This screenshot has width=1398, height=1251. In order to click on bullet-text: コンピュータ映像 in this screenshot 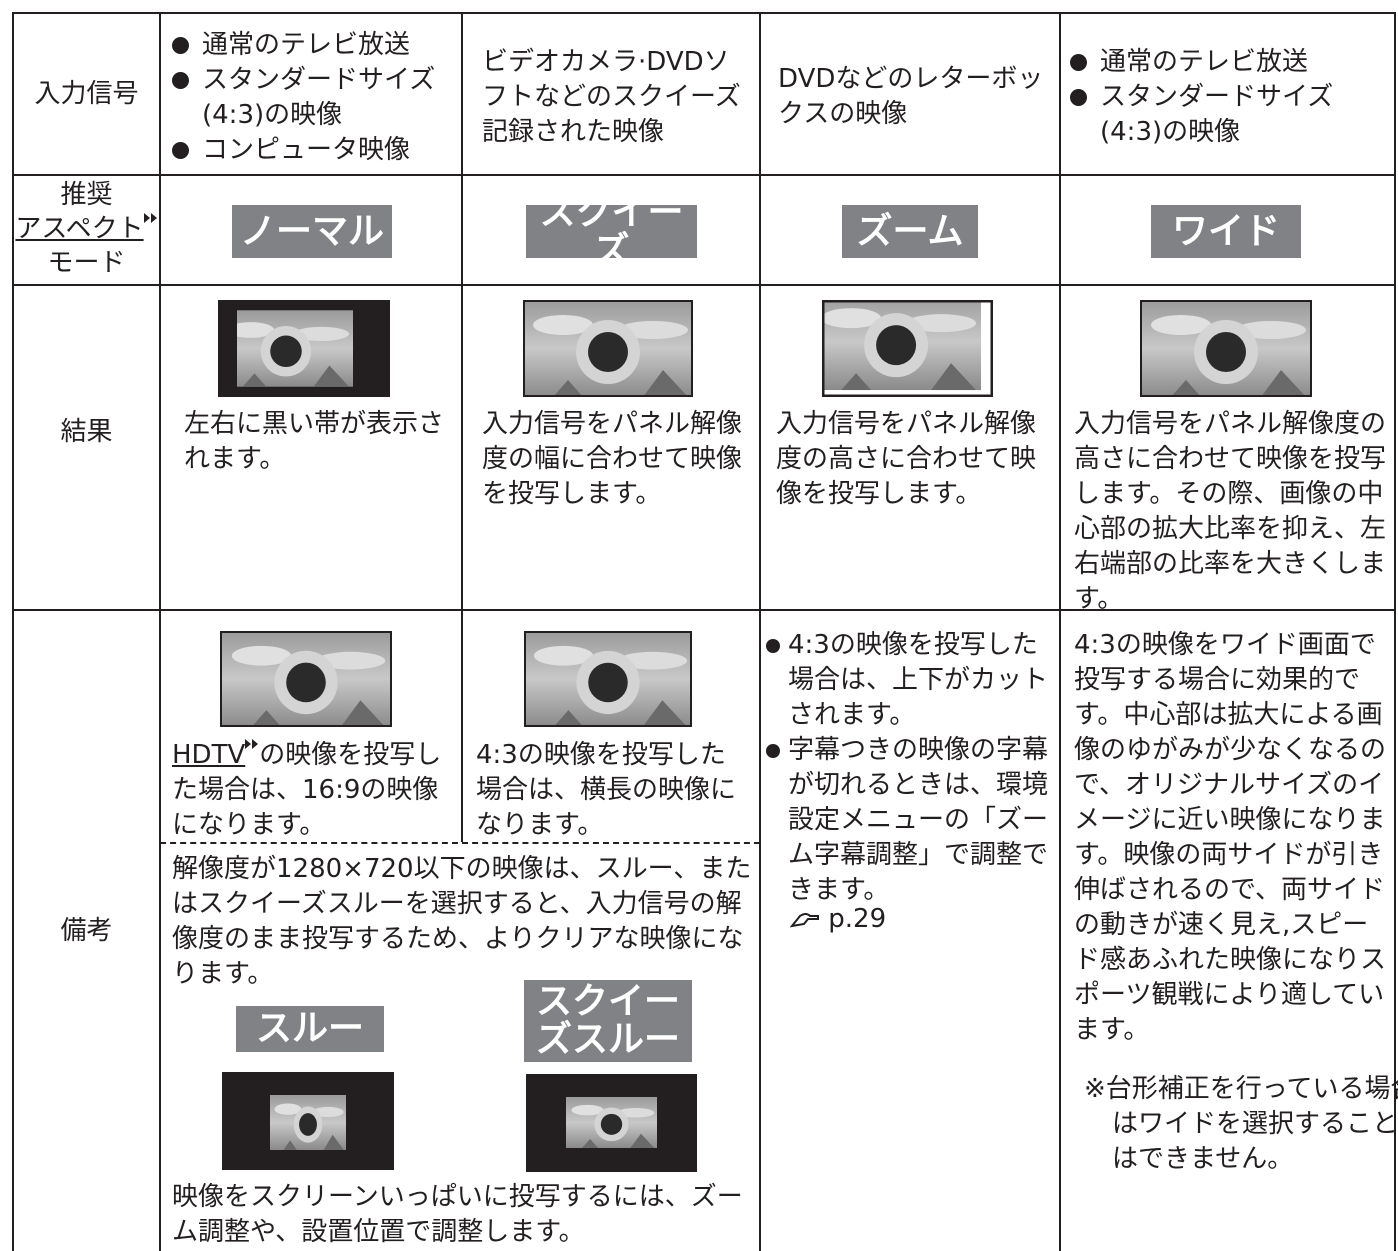, I will do `click(306, 150)`.